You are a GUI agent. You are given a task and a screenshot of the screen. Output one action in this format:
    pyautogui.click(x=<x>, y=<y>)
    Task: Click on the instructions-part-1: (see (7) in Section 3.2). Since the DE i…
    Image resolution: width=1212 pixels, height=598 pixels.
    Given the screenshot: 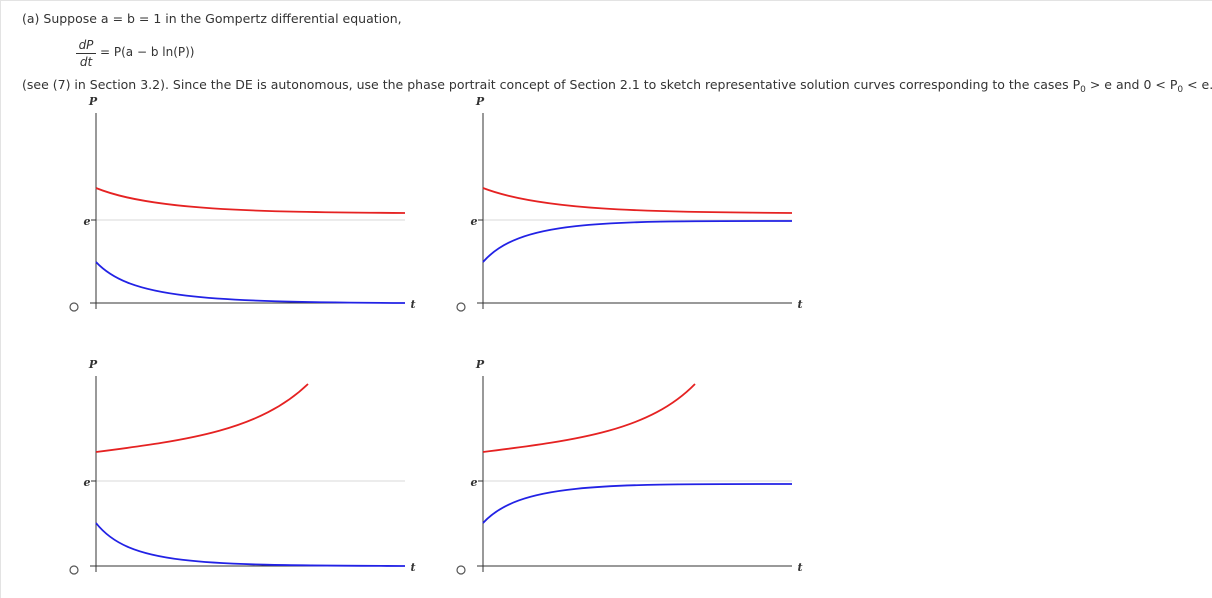 What is the action you would take?
    pyautogui.click(x=551, y=84)
    